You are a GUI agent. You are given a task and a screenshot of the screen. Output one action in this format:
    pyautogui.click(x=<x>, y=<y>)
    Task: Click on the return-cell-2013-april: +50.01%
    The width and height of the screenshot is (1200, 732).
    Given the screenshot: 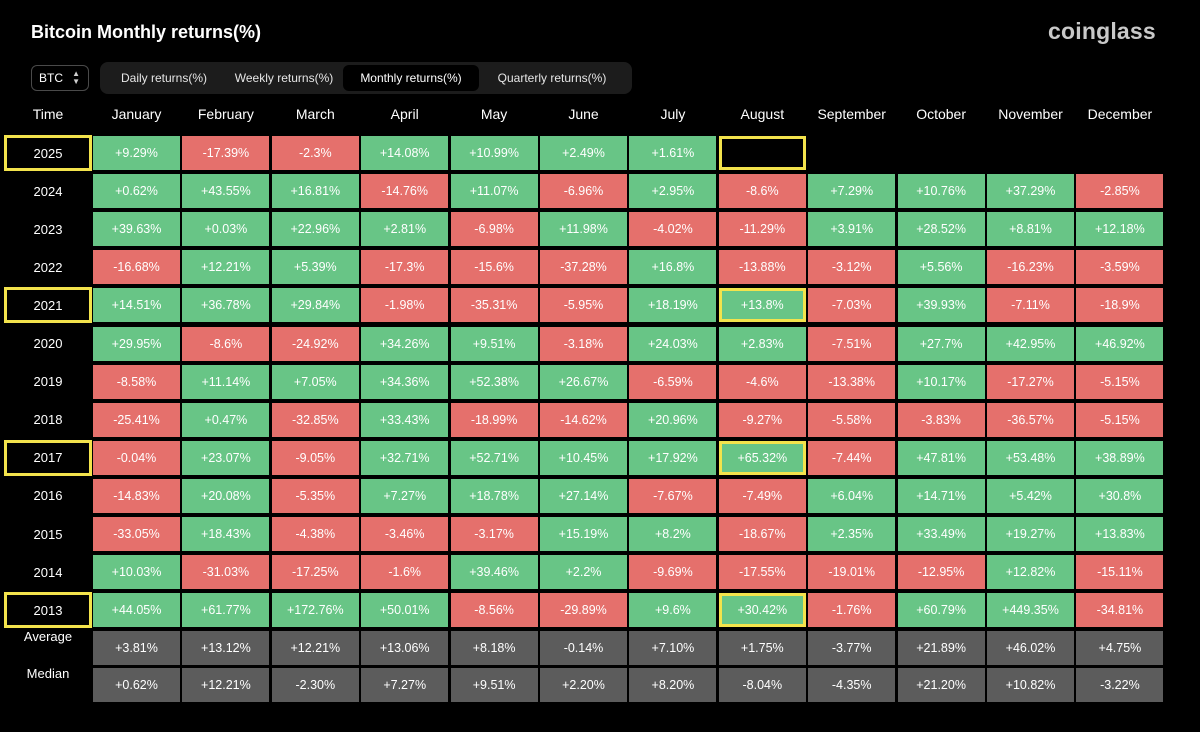 What is the action you would take?
    pyautogui.click(x=405, y=610)
    